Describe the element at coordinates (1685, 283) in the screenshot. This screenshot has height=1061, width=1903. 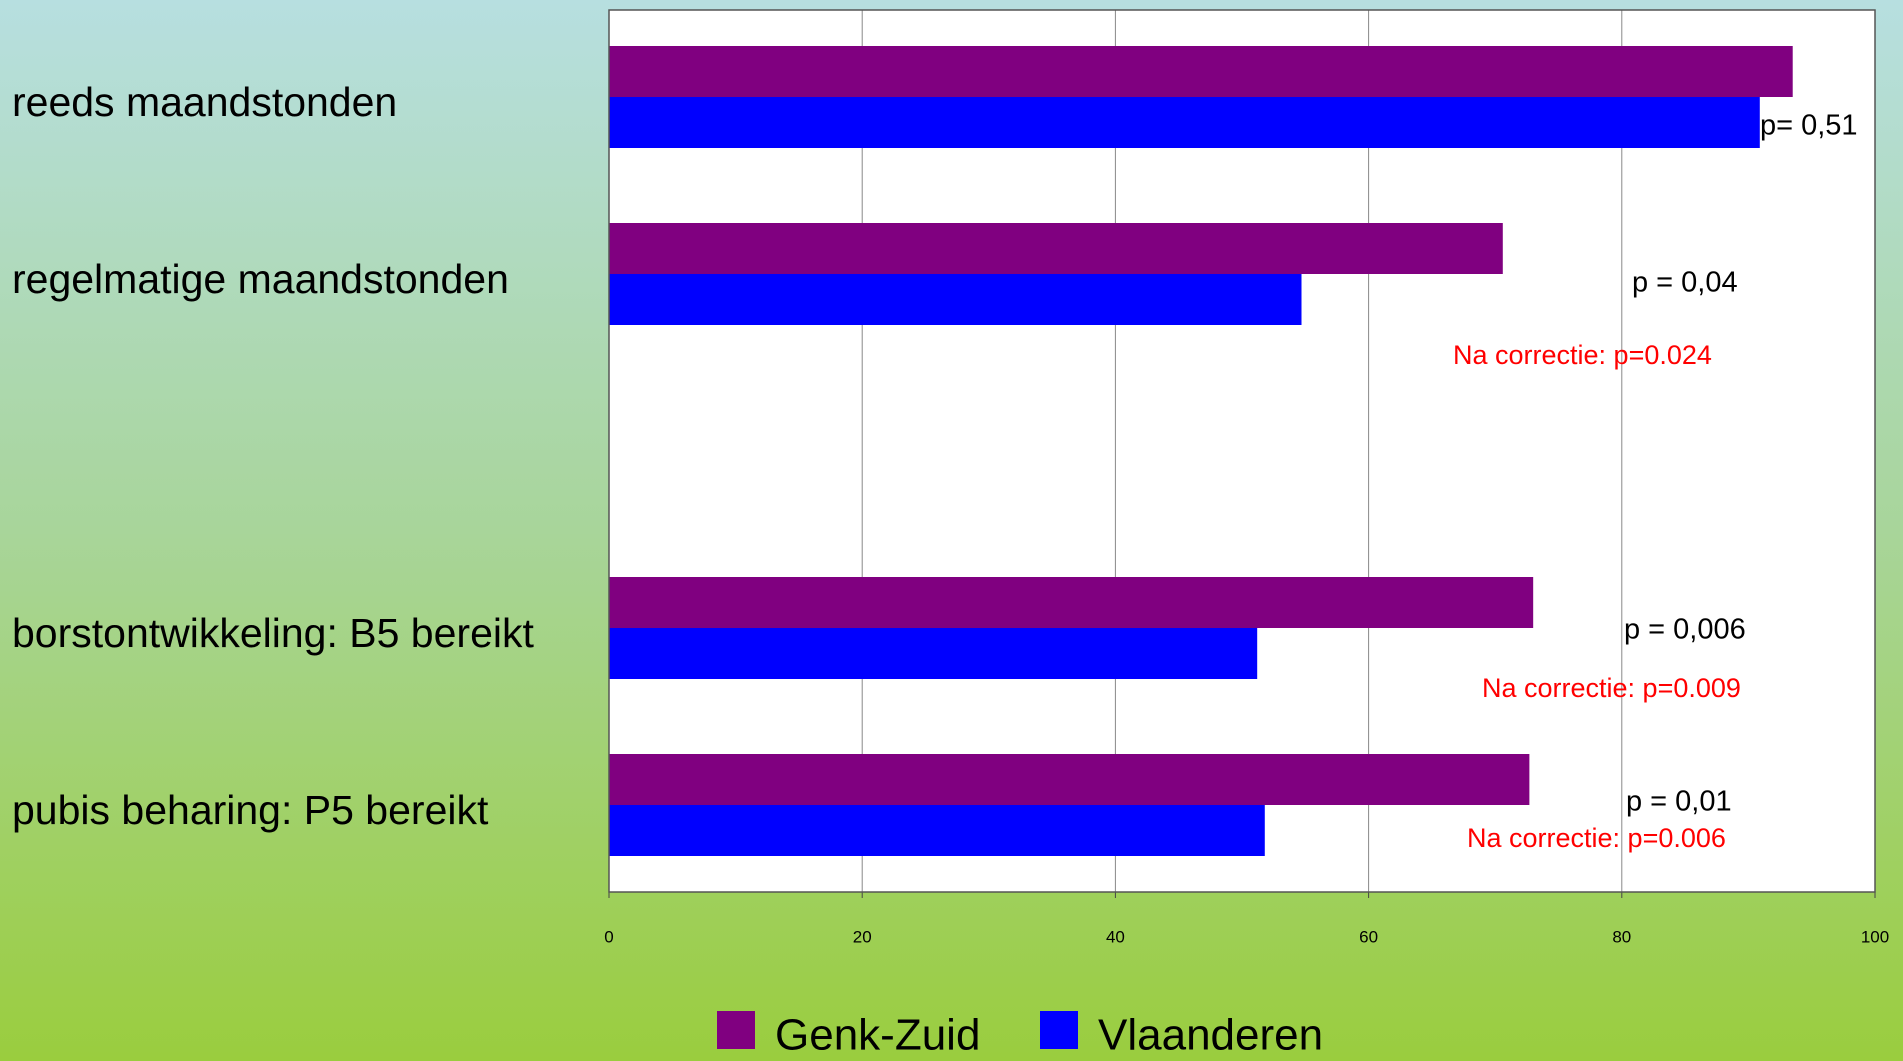
I see `annotation: p = 0,04` at that location.